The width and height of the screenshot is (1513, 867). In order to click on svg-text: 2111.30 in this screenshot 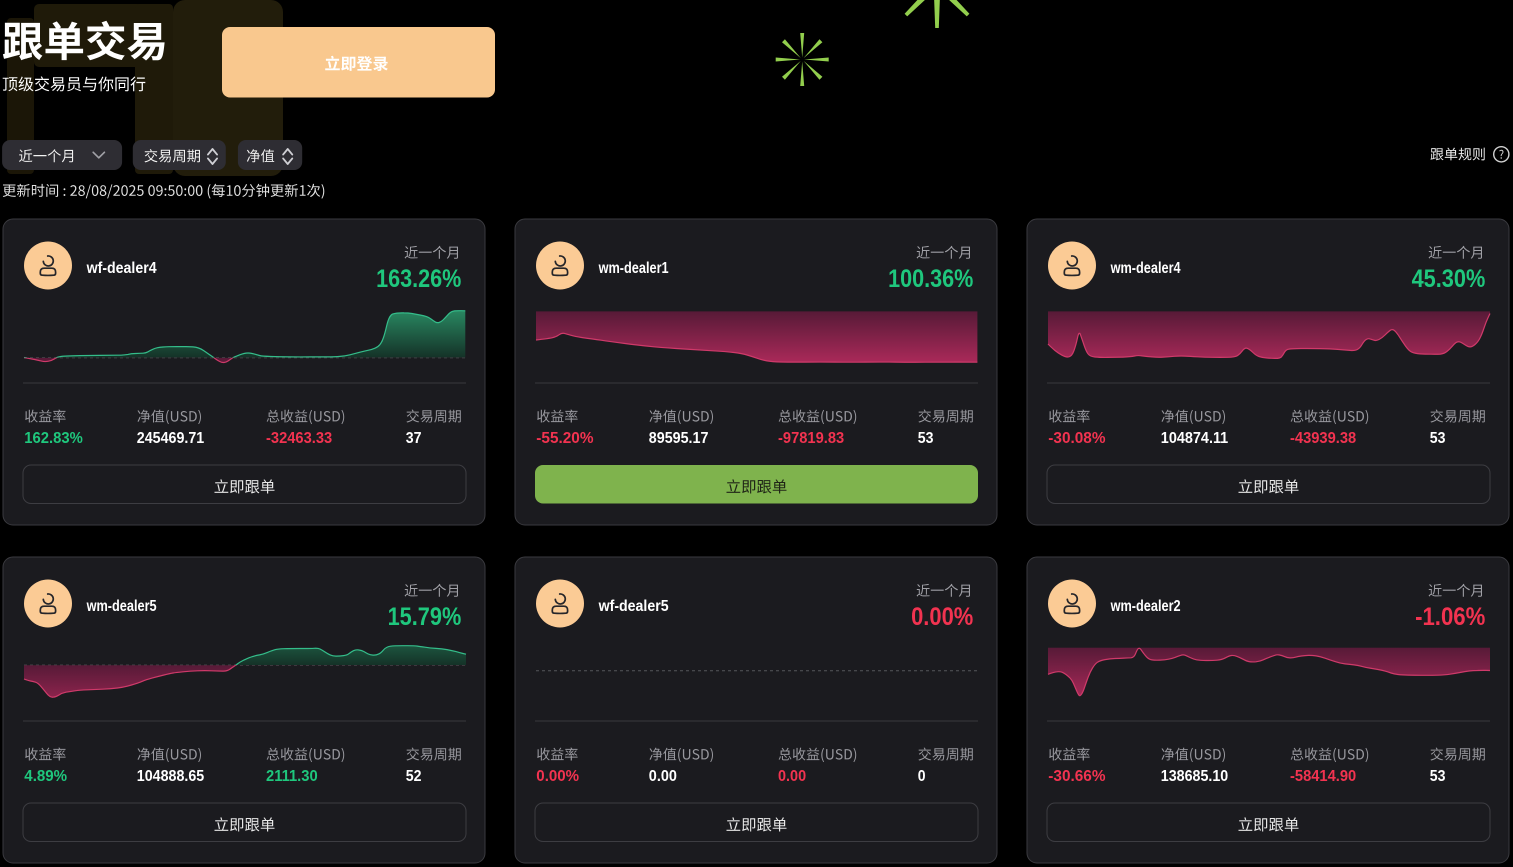, I will do `click(292, 776)`.